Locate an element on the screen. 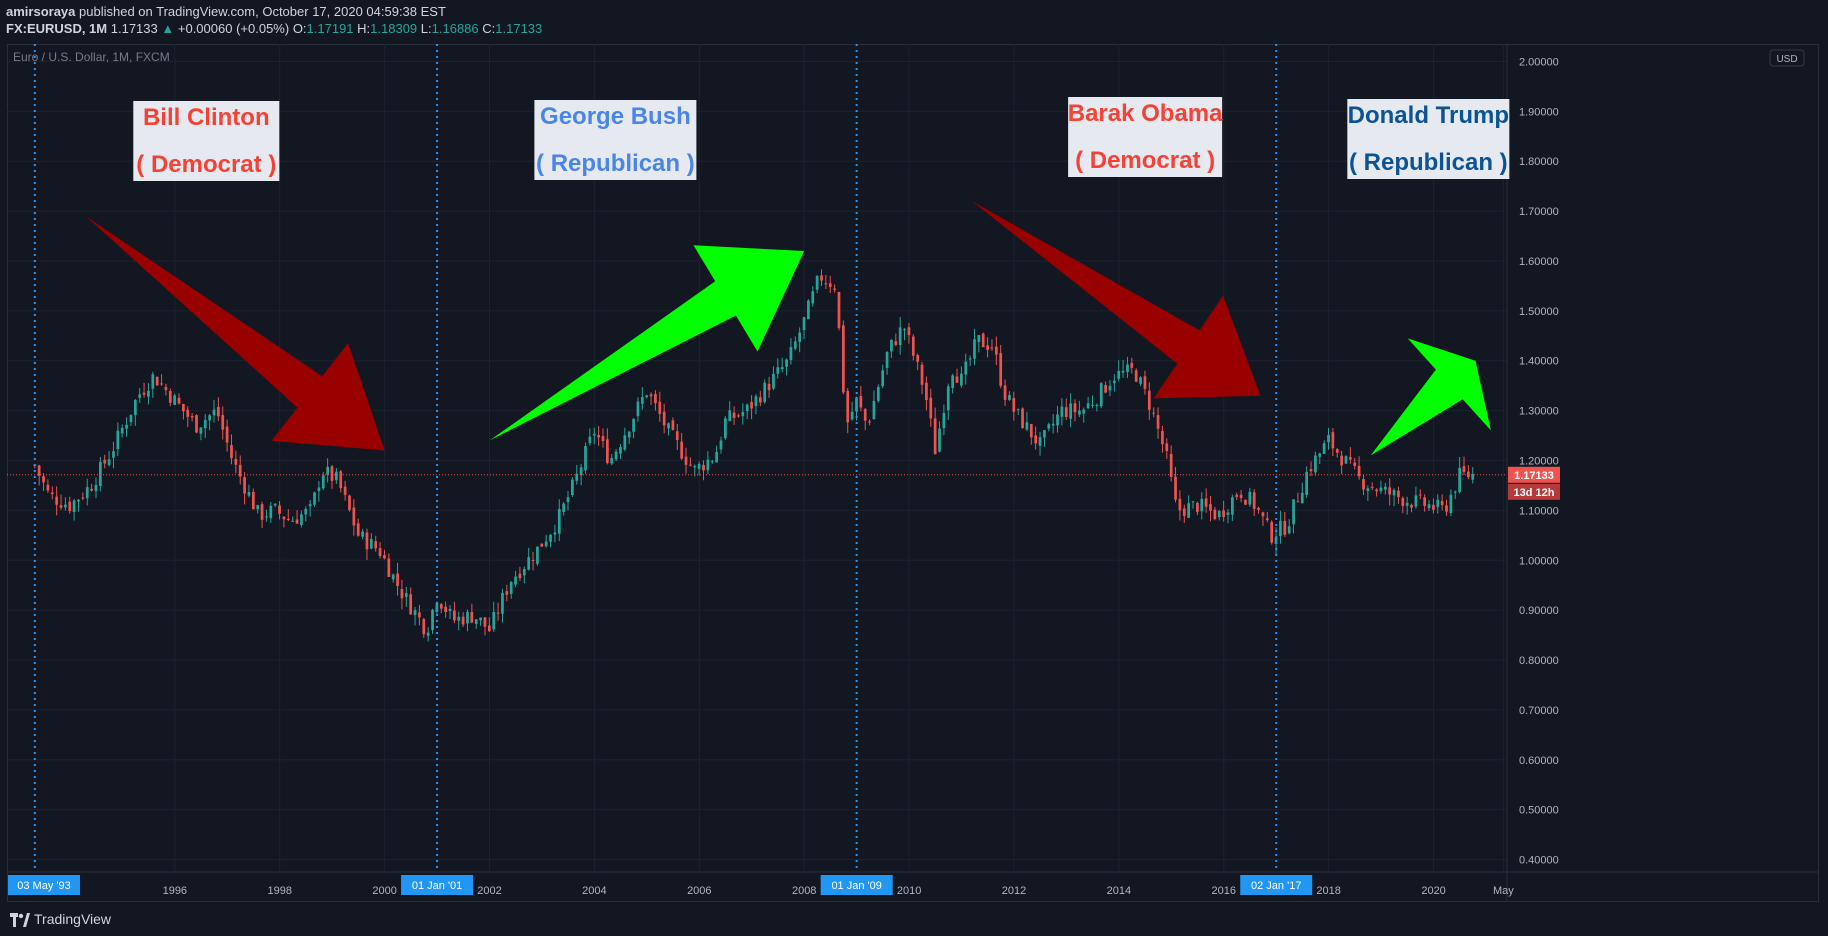 This screenshot has width=1828, height=936. currency-badge is located at coordinates (1787, 58).